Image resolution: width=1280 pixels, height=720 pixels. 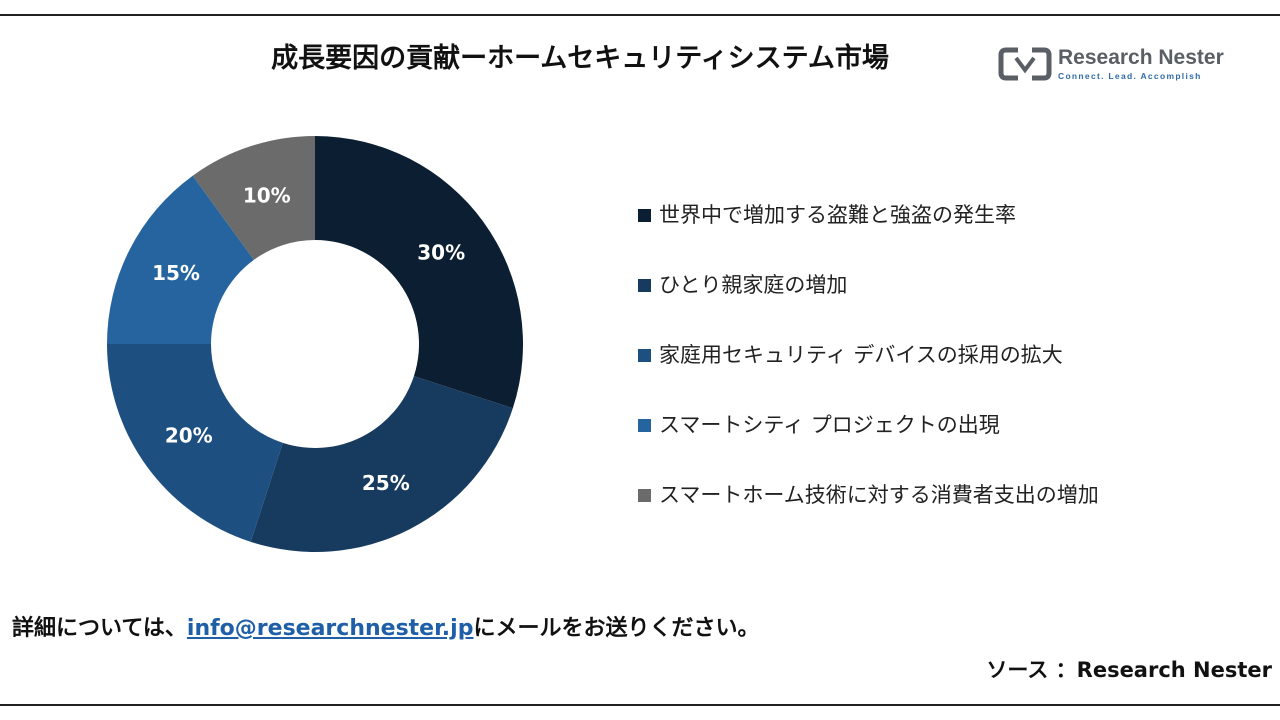 What do you see at coordinates (189, 436) in the screenshot?
I see `slice-label-3: 20%` at bounding box center [189, 436].